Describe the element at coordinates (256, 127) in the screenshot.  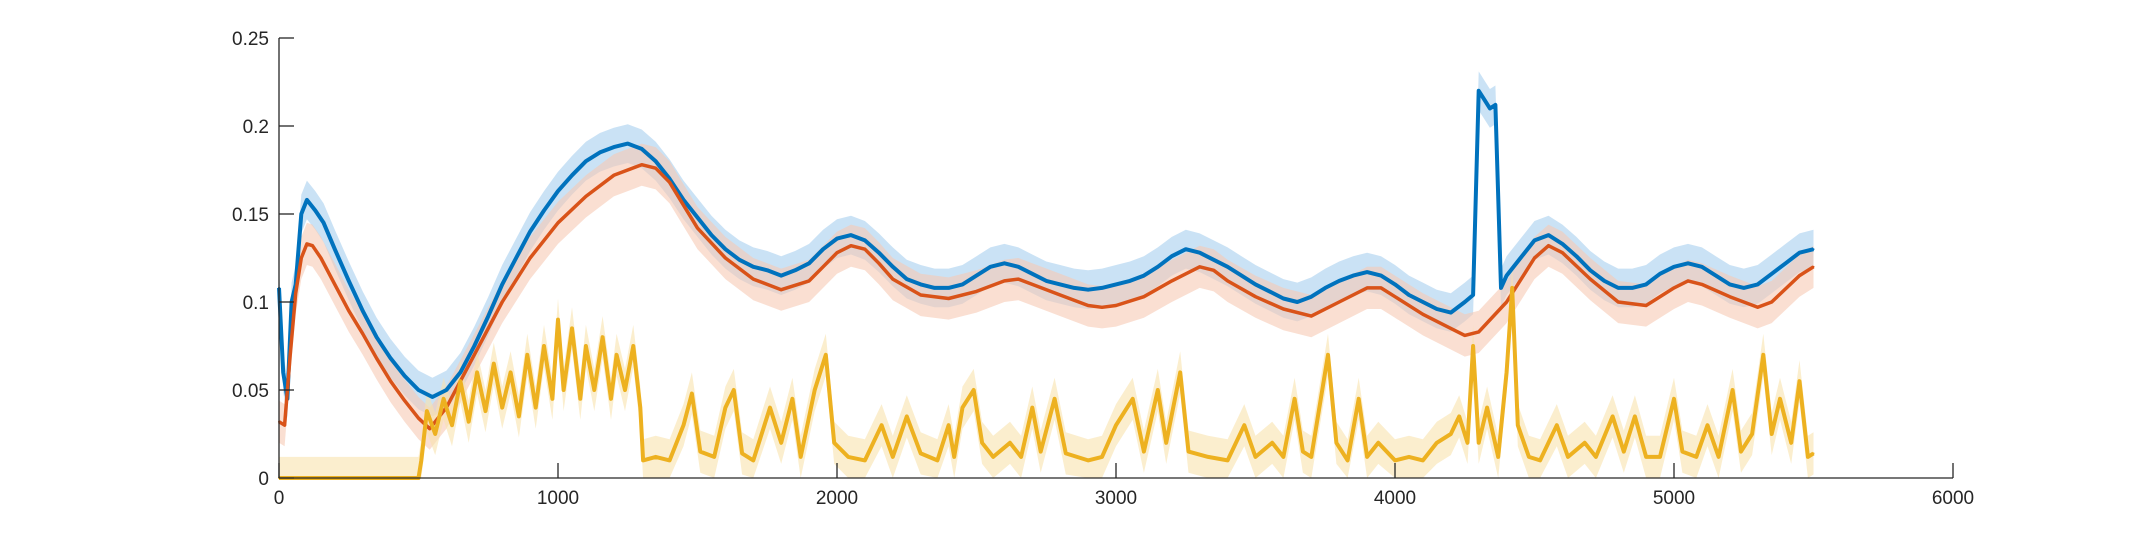
I see `y-tick-label: 0.2` at that location.